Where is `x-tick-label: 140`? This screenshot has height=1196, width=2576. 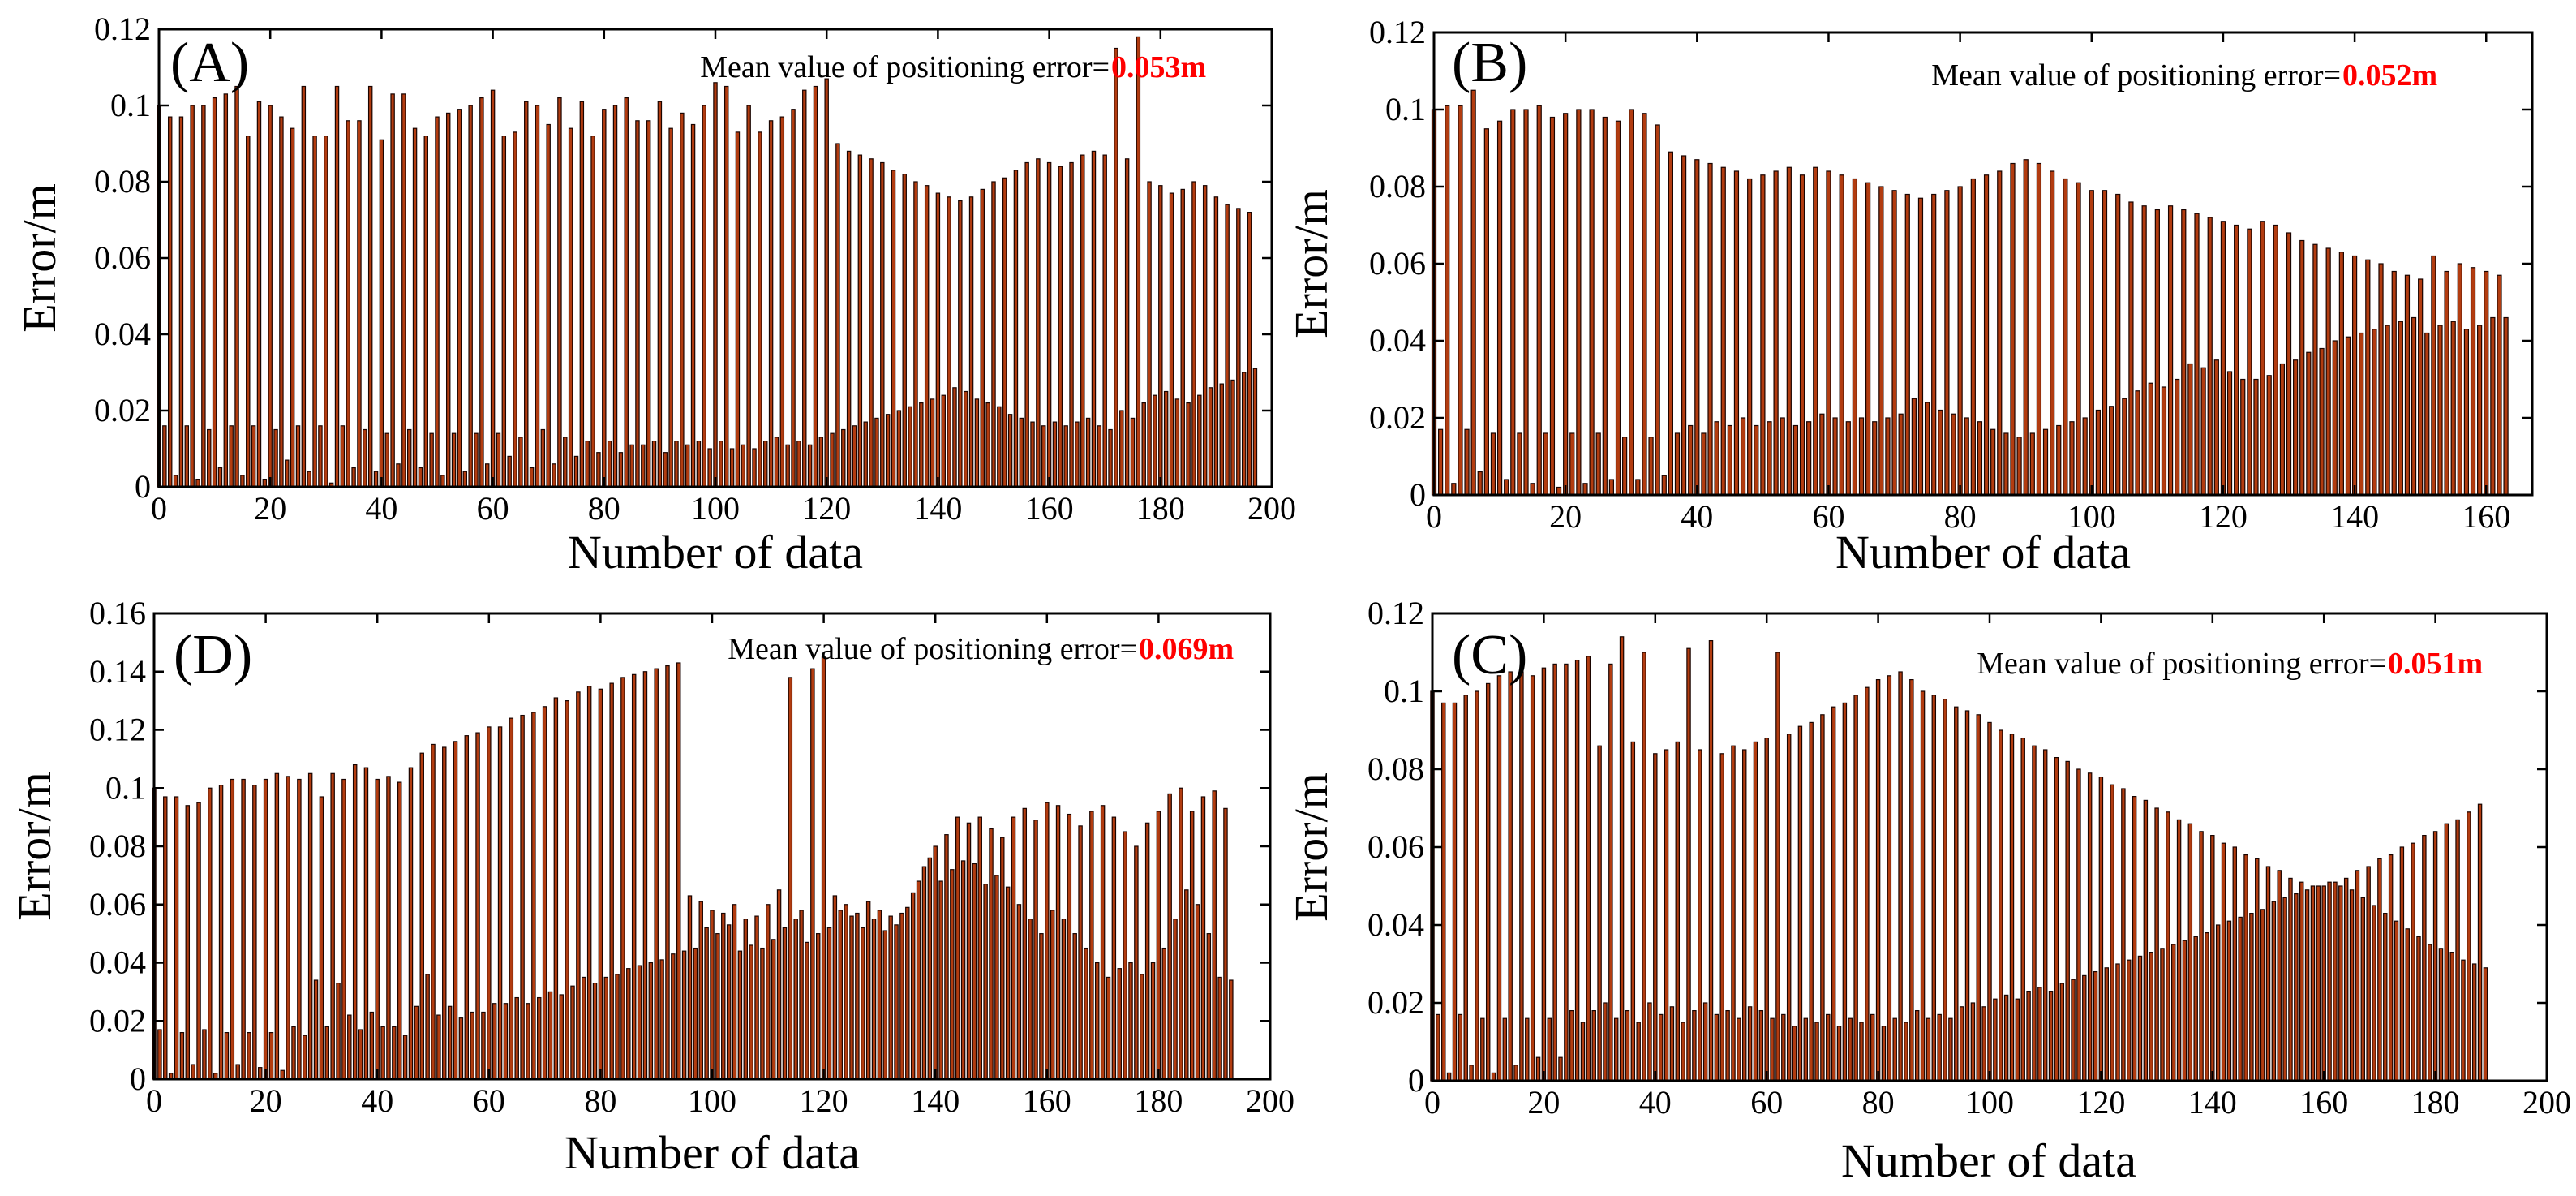 x-tick-label: 140 is located at coordinates (2354, 516).